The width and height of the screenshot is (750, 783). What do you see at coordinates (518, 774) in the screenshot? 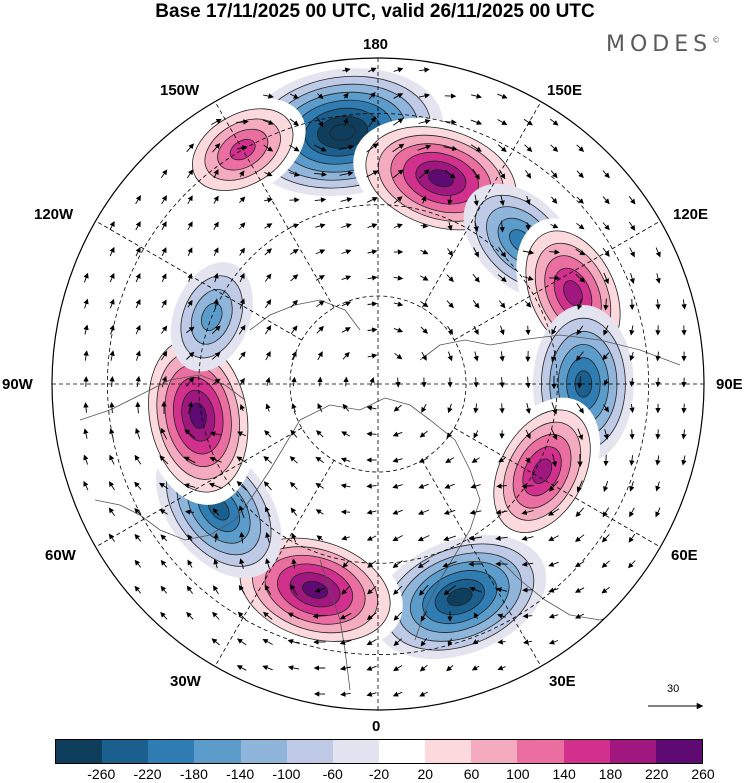
I see `colorbar-tick-label: 100` at bounding box center [518, 774].